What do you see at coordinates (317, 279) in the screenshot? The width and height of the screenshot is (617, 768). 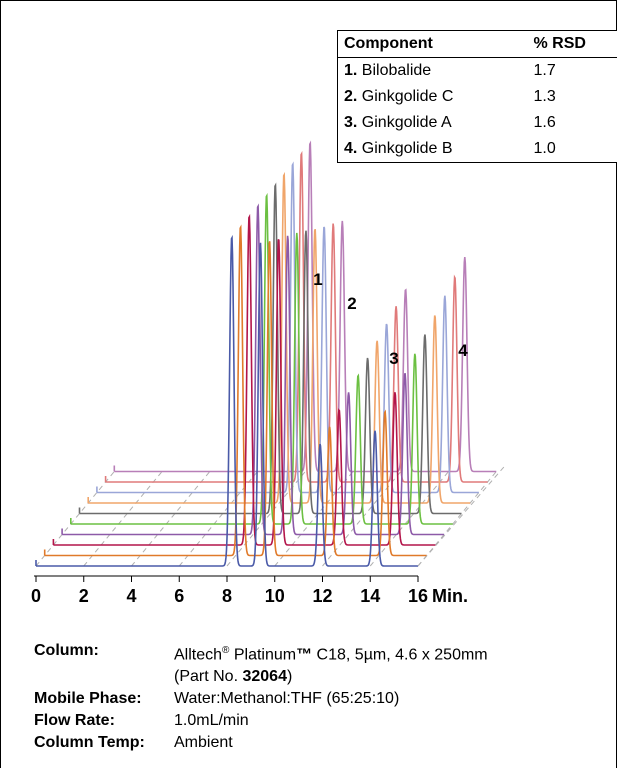 I see `peak-label: 1` at bounding box center [317, 279].